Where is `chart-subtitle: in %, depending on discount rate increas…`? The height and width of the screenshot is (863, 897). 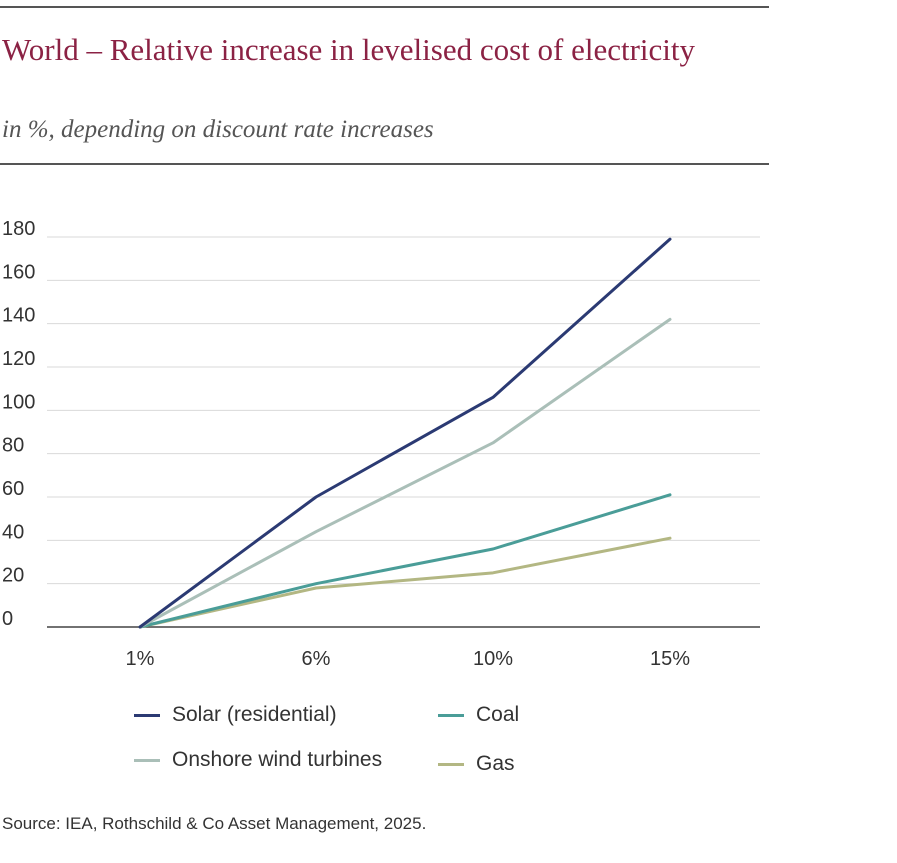
chart-subtitle: in %, depending on discount rate increas… is located at coordinates (218, 129).